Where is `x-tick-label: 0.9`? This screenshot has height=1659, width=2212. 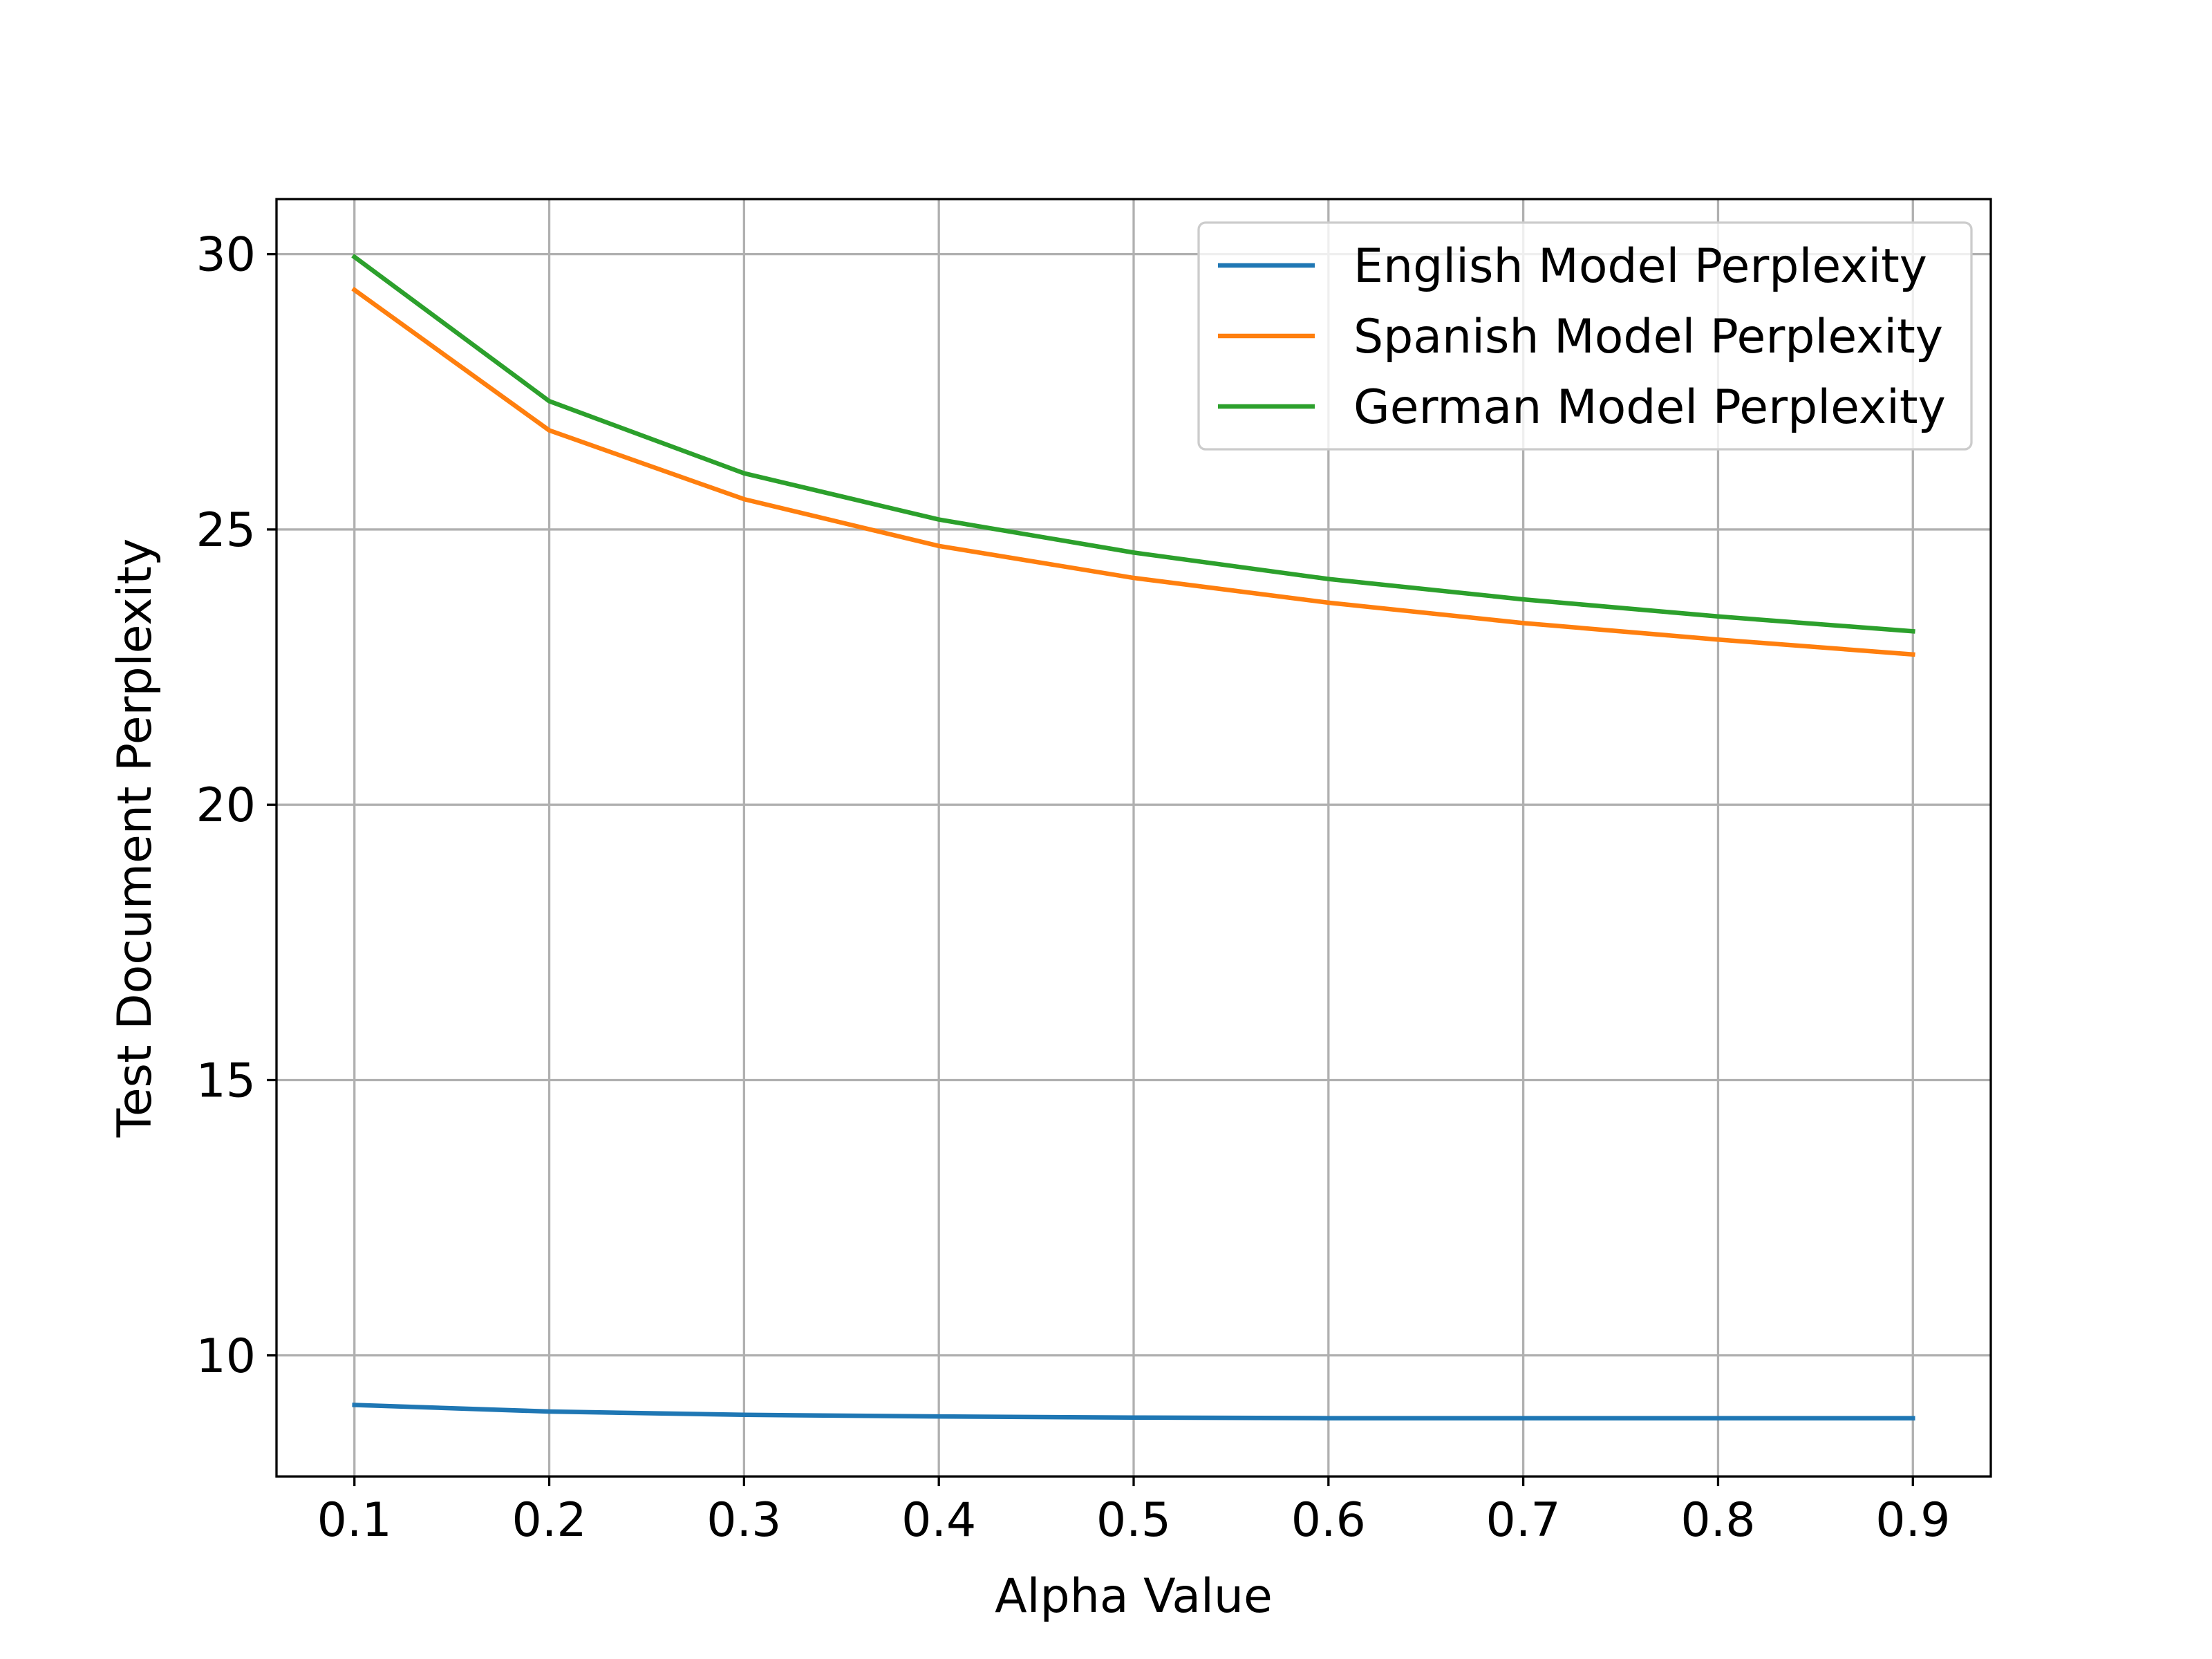 x-tick-label: 0.9 is located at coordinates (1913, 1521).